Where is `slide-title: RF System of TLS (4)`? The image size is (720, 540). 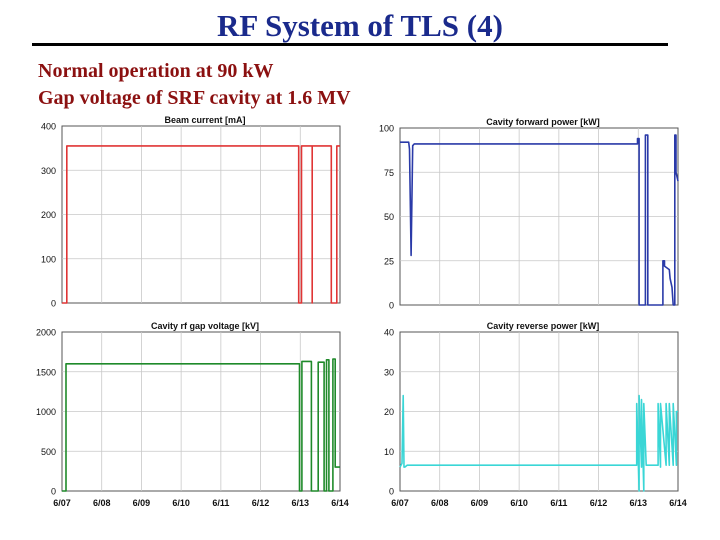
slide-title: RF System of TLS (4) is located at coordinates (360, 25).